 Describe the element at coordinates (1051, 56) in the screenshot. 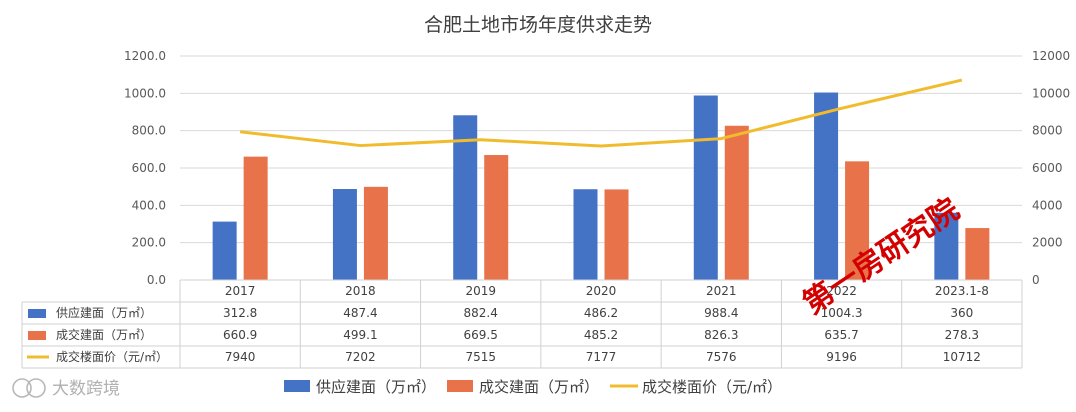

I see `right-tick-label: 12000` at that location.